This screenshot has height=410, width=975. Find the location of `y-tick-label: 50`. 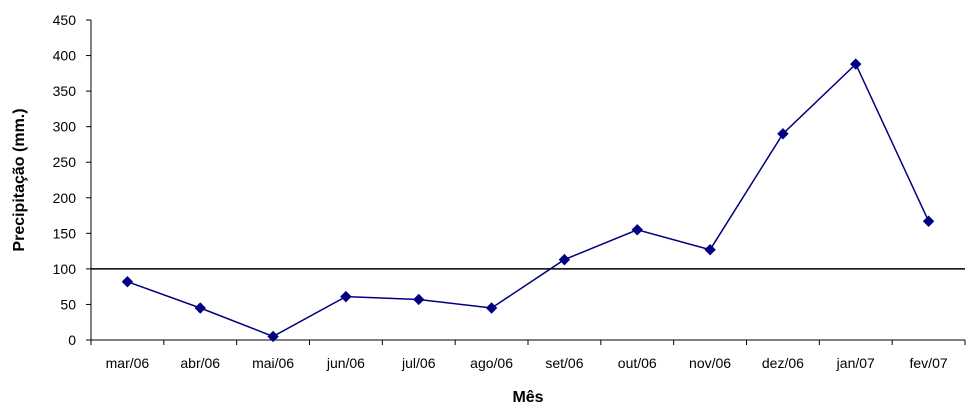

y-tick-label: 50 is located at coordinates (68, 304).